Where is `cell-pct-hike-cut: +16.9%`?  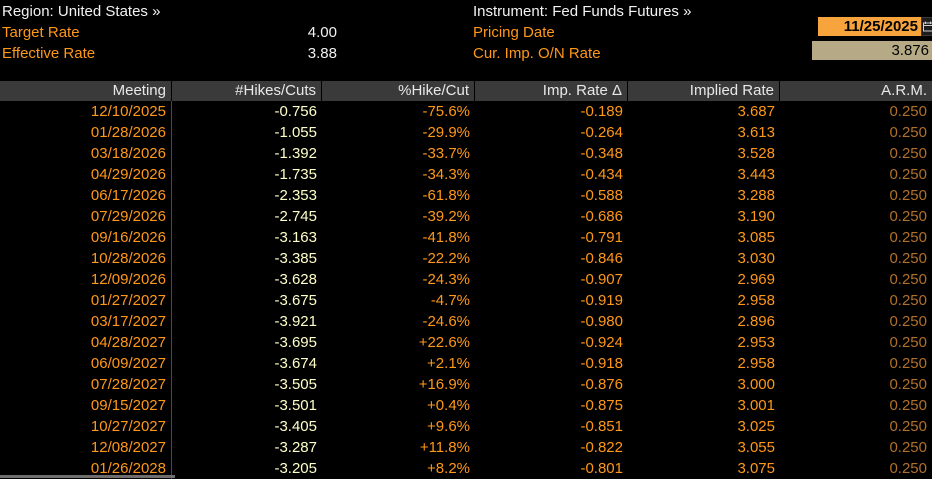
cell-pct-hike-cut: +16.9% is located at coordinates (398, 384).